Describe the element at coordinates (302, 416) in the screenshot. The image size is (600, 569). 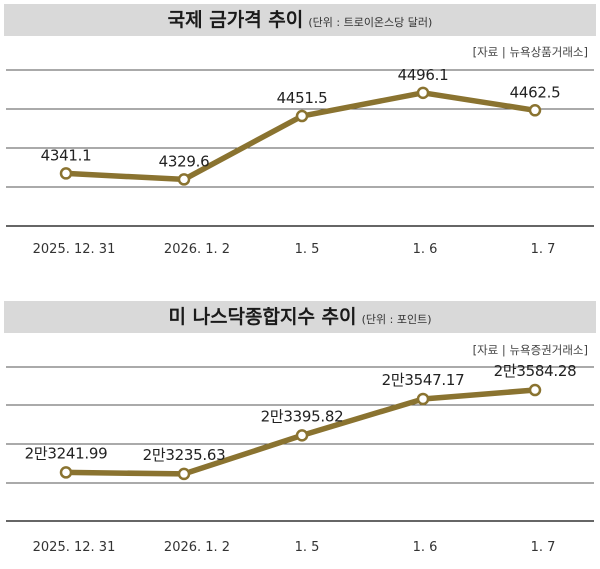
I see `data-label: 2만3395.82` at that location.